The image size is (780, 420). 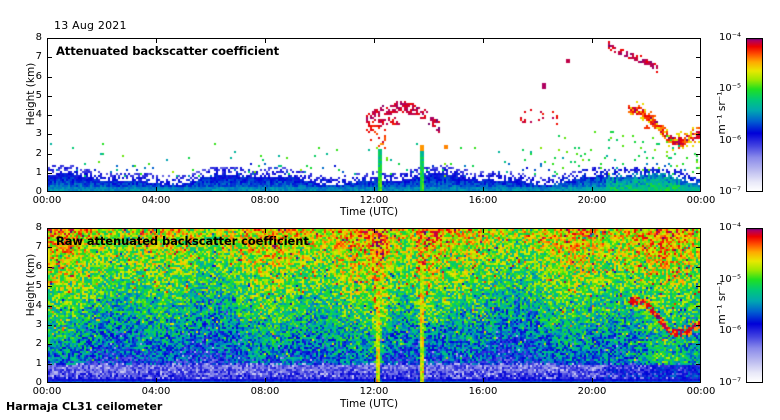 What do you see at coordinates (369, 404) in the screenshot?
I see `panel-2-x-axis-label: Time (UTC)` at bounding box center [369, 404].